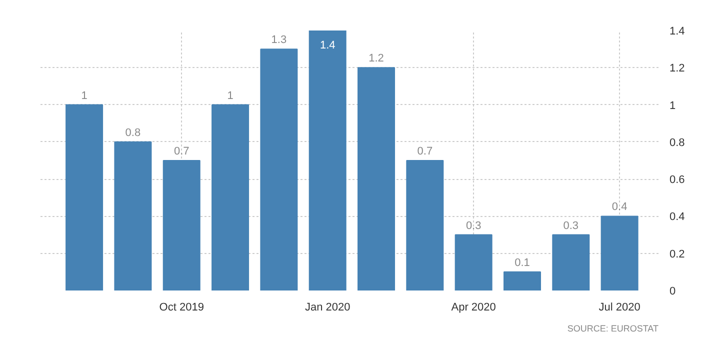 Image resolution: width=703 pixels, height=340 pixels. Describe the element at coordinates (376, 58) in the screenshot. I see `data-label: 1.2` at that location.